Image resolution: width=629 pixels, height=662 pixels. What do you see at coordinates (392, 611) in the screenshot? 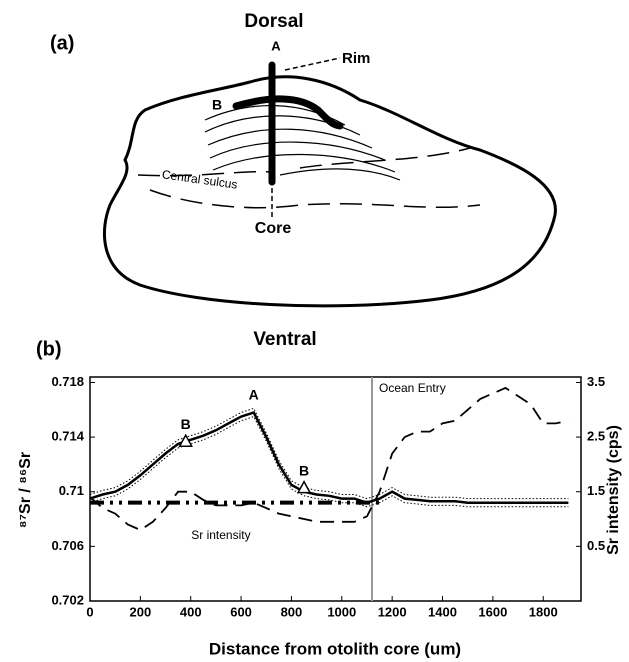
I see `x-tick-label: 1200` at bounding box center [392, 611].